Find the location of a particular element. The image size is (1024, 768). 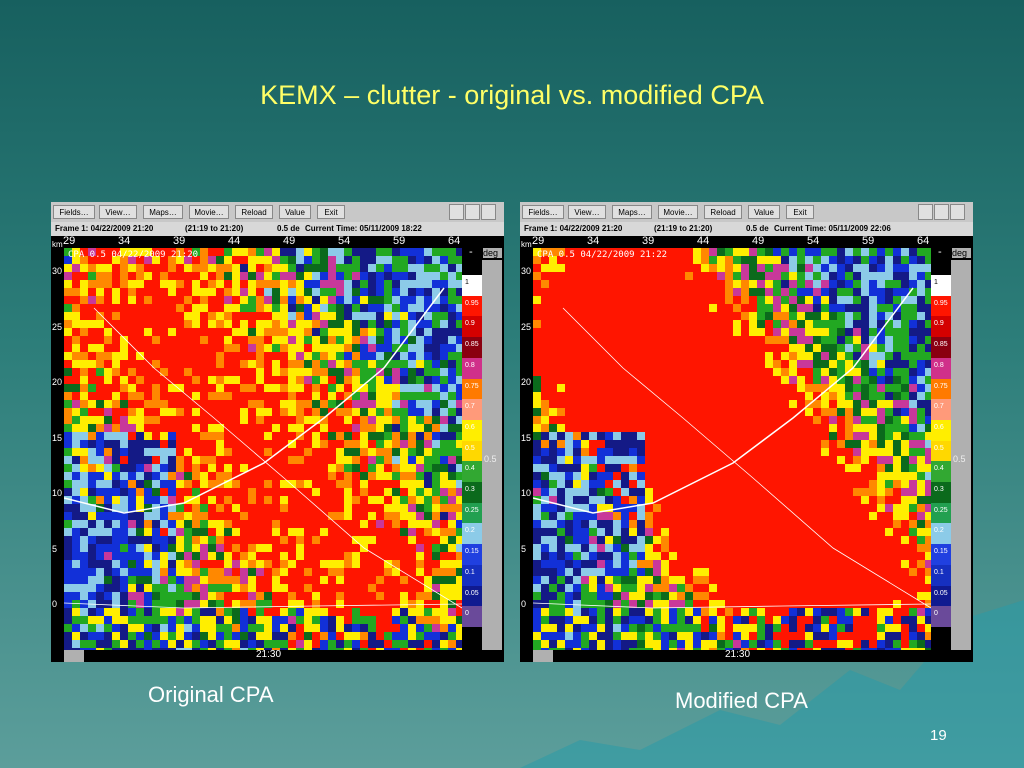

toolbar: Fields… View… Maps… Movie… Reload Value Exit is located at coordinates (746, 212).